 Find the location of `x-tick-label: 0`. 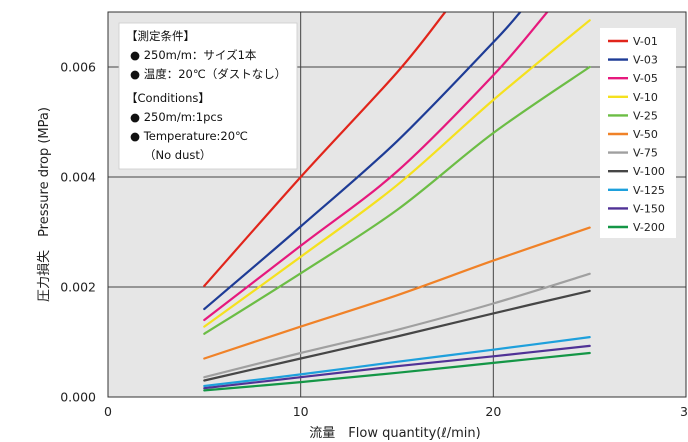

x-tick-label: 0 is located at coordinates (108, 411).